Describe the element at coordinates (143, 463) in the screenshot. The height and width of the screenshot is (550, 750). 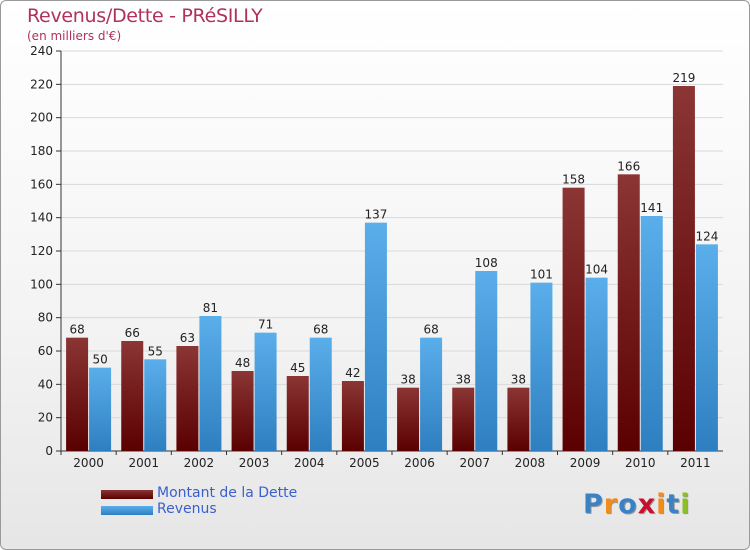
I see `x-tick-label-2001: 2001` at that location.